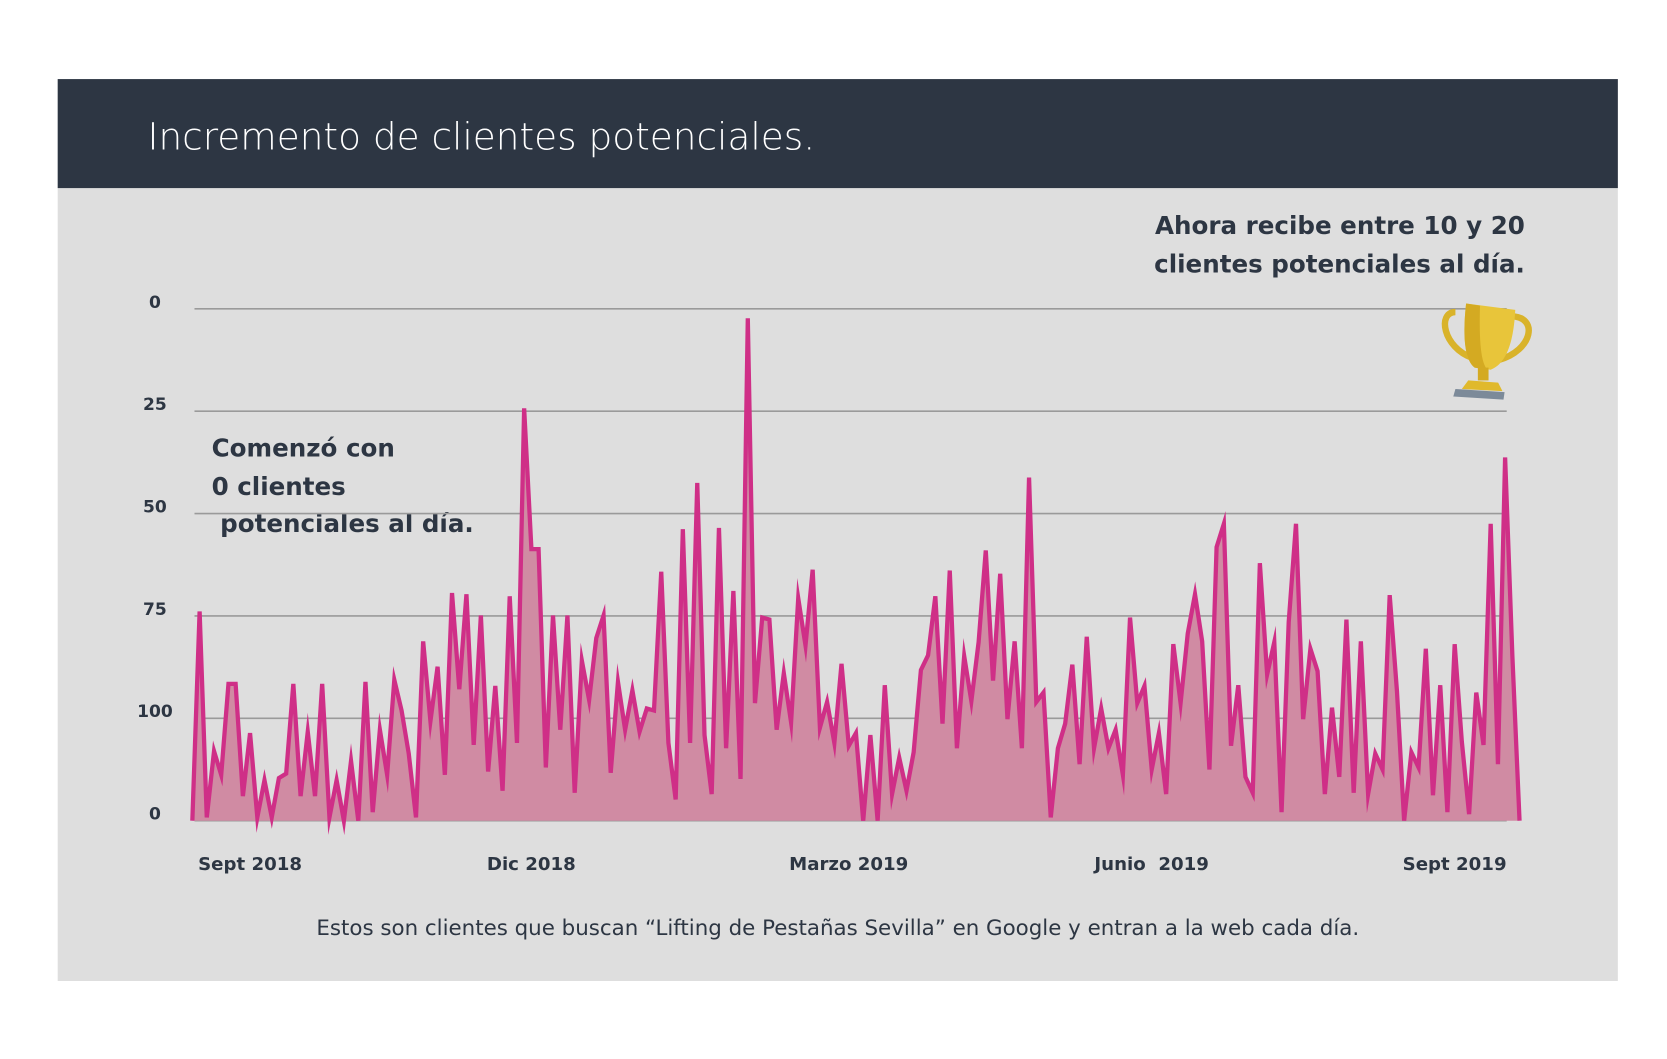 The image size is (1667, 1059). I want to click on annotation: 0 clientes, so click(279, 486).